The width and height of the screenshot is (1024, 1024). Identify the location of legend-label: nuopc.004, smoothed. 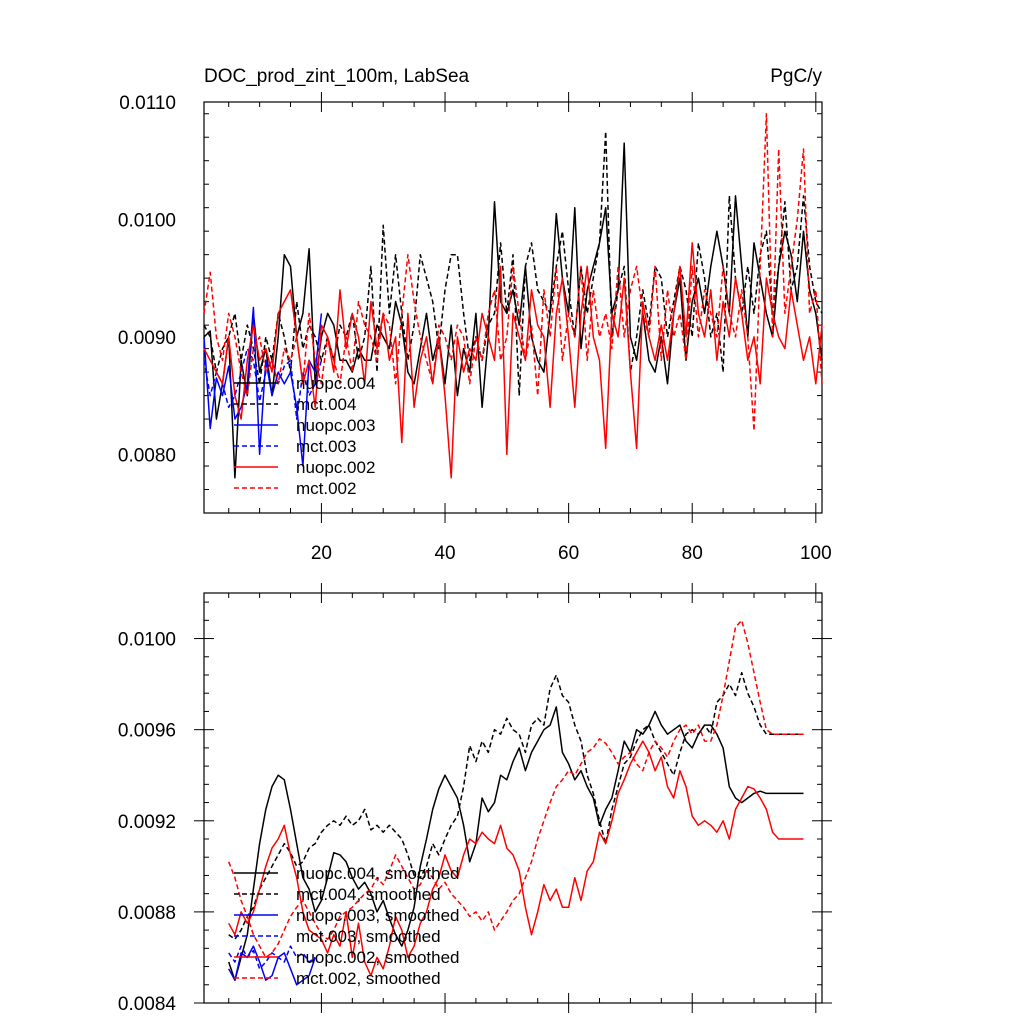
(378, 873).